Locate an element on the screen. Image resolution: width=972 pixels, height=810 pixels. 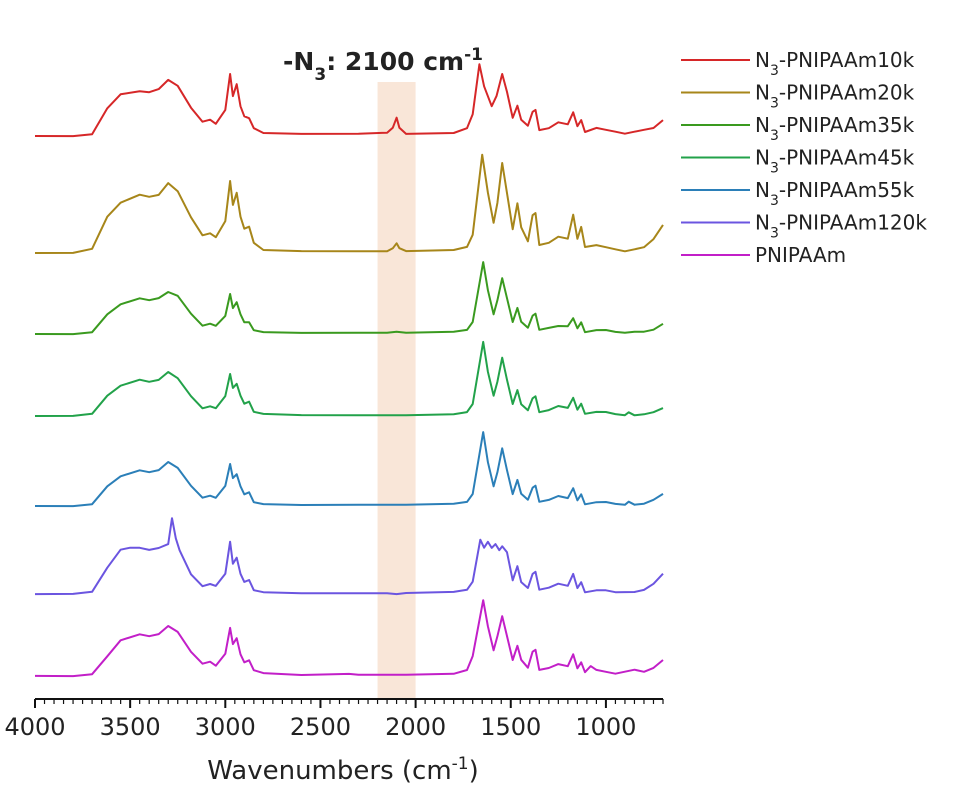
legend-label: N3-PNIPAAm120k is located at coordinates (841, 226).